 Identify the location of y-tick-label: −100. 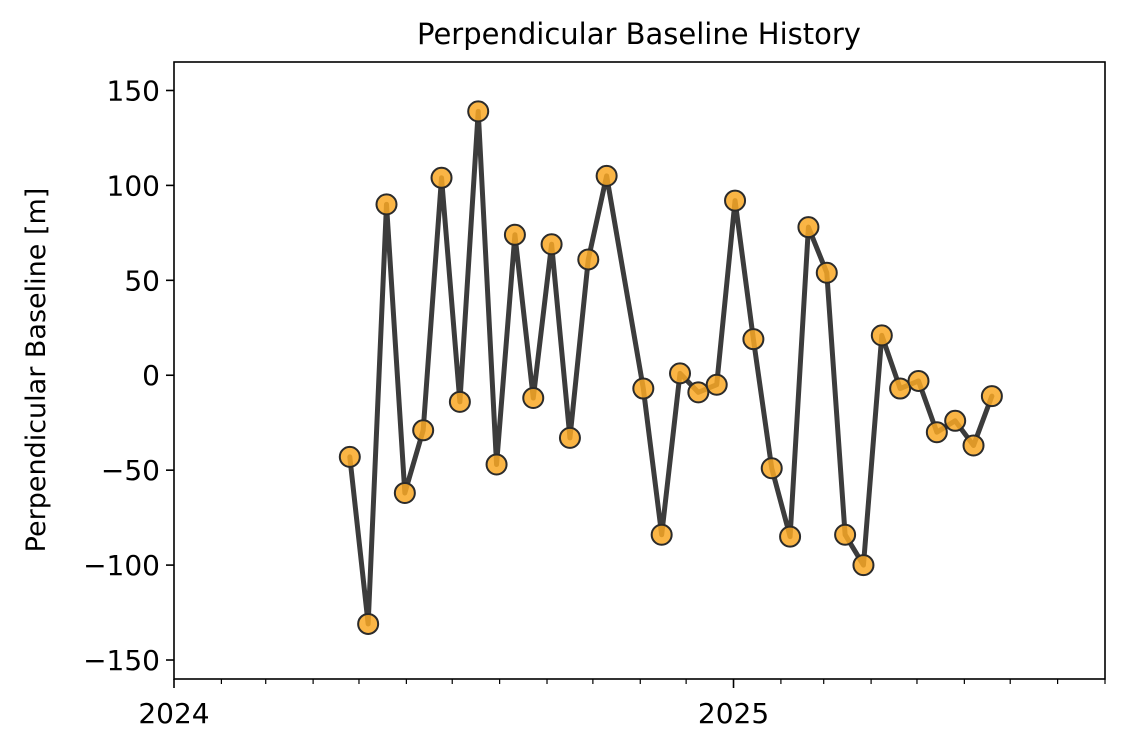
(121, 565).